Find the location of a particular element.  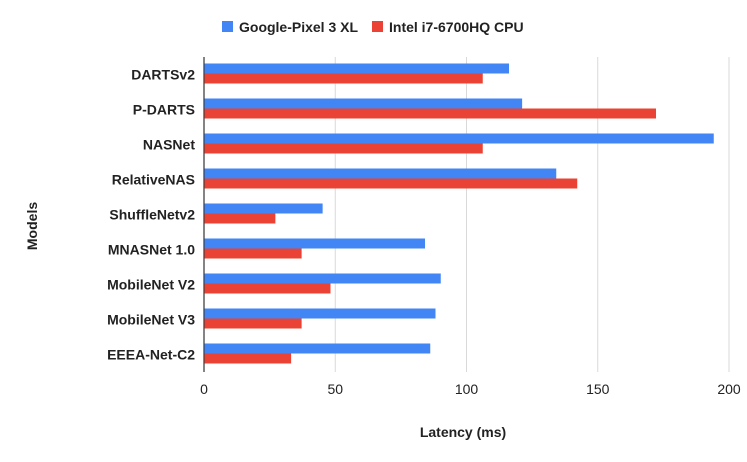

legend-label-google-pixel: Google-Pixel 3 XL is located at coordinates (298, 27).